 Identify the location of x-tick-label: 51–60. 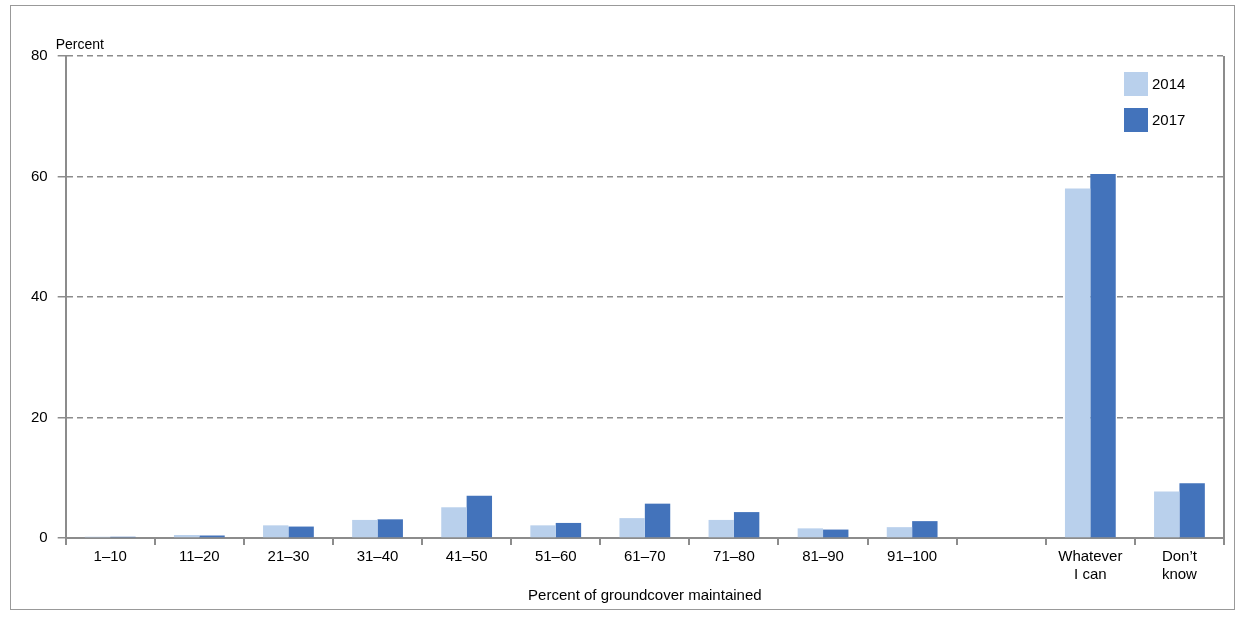
(555, 556).